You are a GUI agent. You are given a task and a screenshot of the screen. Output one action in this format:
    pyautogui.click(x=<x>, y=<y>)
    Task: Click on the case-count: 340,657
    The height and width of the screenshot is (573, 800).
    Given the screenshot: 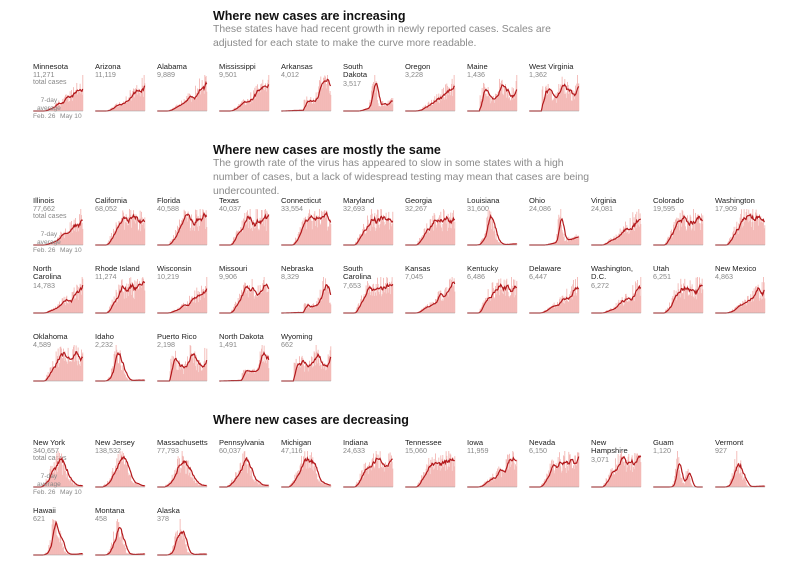 What is the action you would take?
    pyautogui.click(x=46, y=451)
    